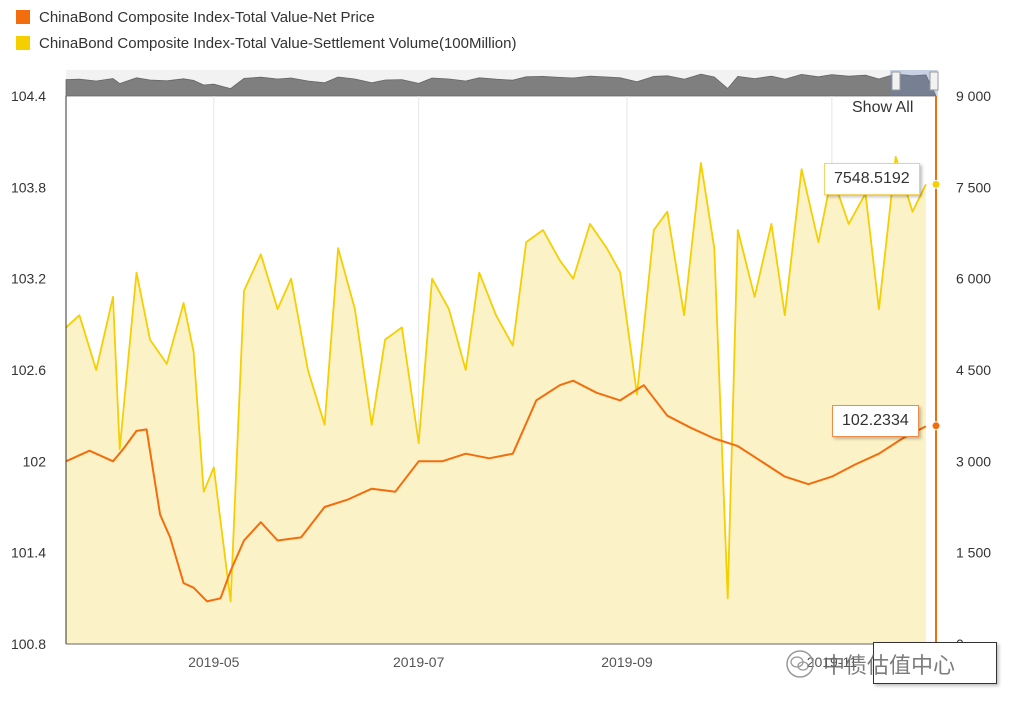 This screenshot has width=1014, height=710. I want to click on watermark-text: 中债估值中心, so click(889, 665).